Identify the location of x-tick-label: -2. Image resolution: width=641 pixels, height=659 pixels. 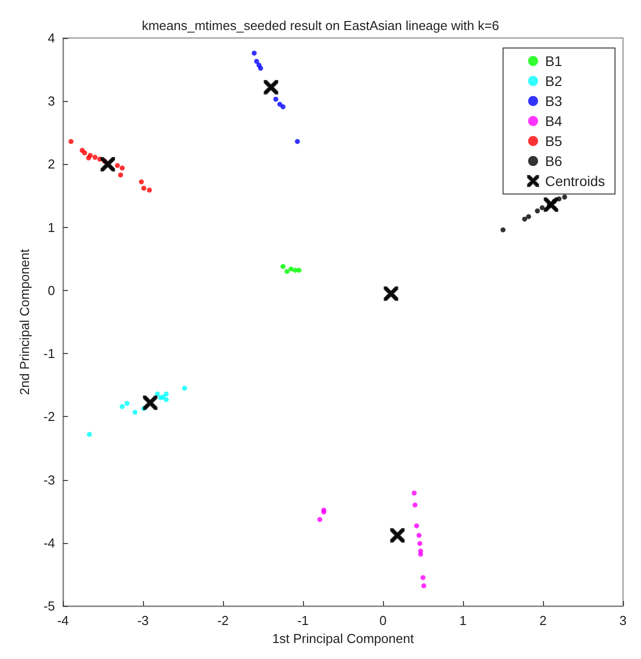
(223, 620).